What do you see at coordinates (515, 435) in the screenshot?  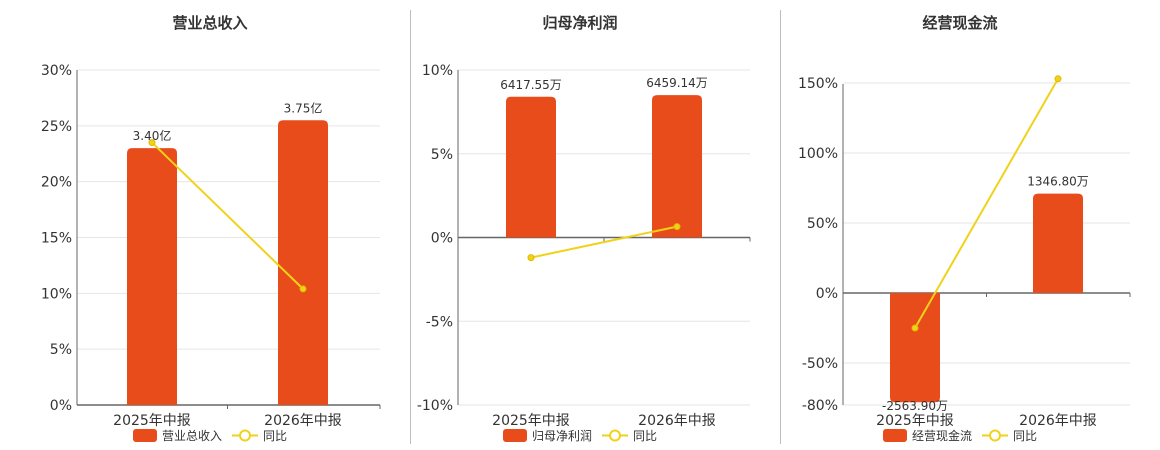 I see `net-profit-legend-bar-swatch` at bounding box center [515, 435].